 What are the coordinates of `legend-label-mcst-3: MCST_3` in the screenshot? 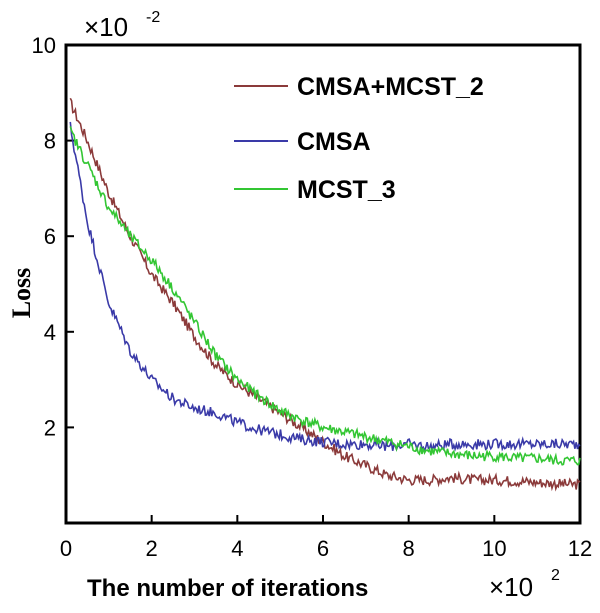 It's located at (346, 190).